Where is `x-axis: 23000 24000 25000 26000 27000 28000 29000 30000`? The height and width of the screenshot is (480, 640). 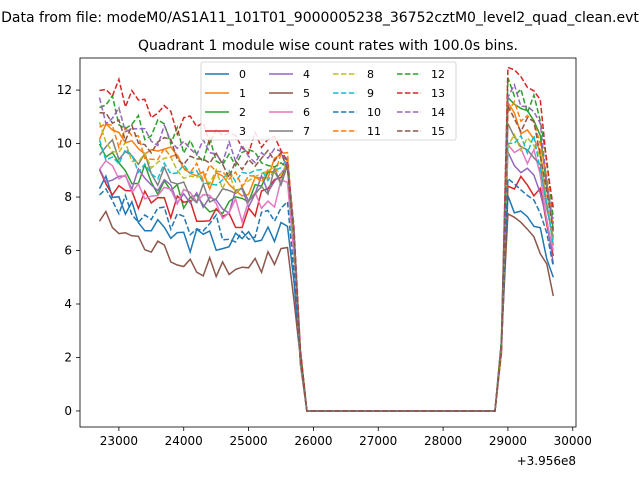 x-axis: 23000 24000 25000 26000 27000 28000 29000 30000 is located at coordinates (346, 437).